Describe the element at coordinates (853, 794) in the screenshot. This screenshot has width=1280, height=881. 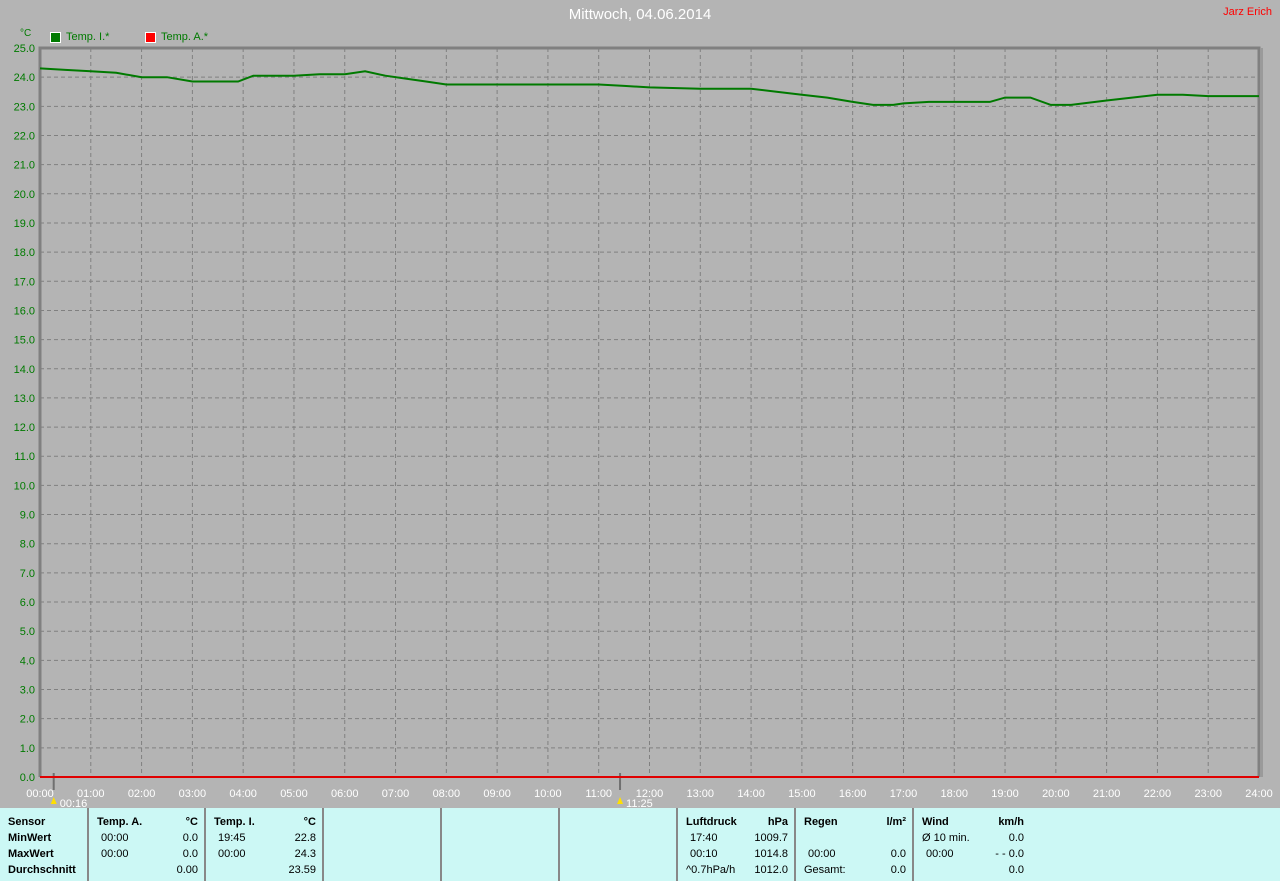
I see `x-tick-label: 16:00` at that location.